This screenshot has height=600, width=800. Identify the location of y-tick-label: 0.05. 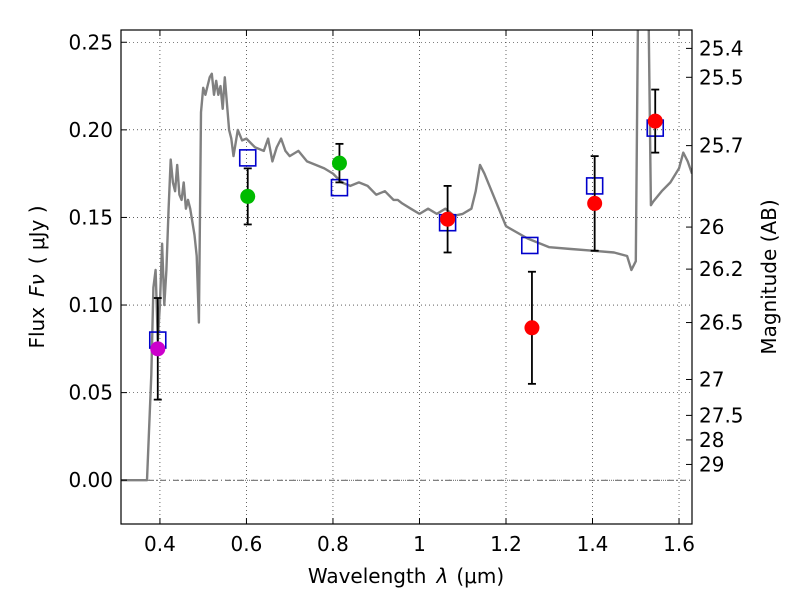
(90, 393).